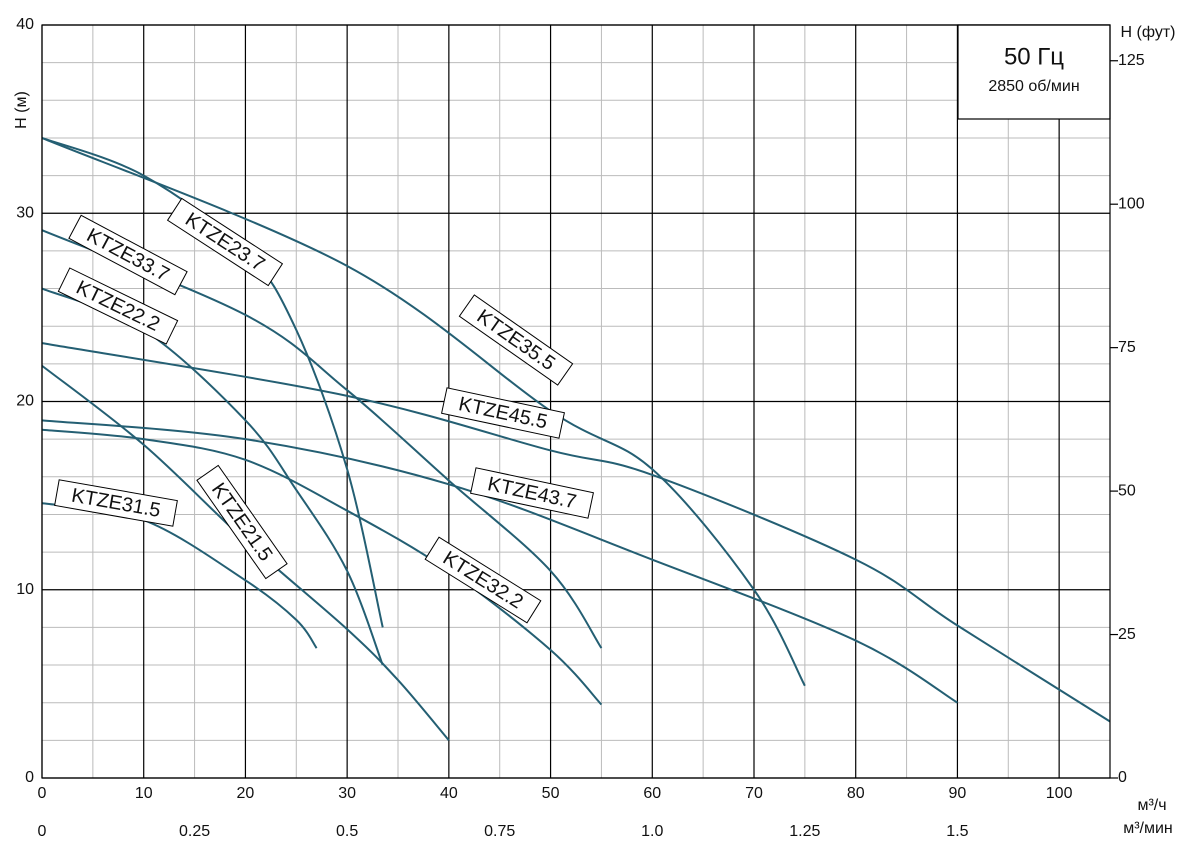 This screenshot has width=1200, height=858. Describe the element at coordinates (144, 793) in the screenshot. I see `x-tick-label: 10` at that location.